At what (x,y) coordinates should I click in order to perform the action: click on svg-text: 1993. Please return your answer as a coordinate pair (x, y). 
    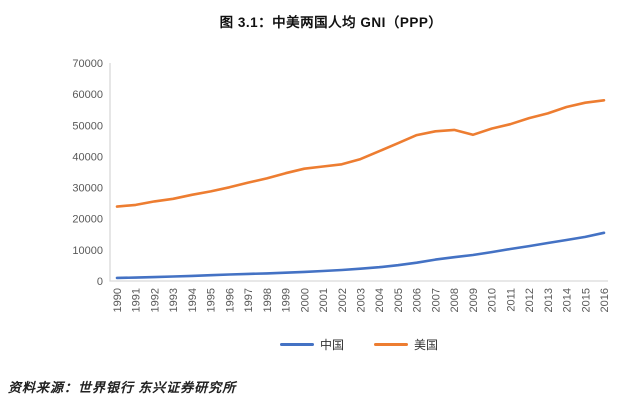
    Looking at the image, I should click on (174, 300).